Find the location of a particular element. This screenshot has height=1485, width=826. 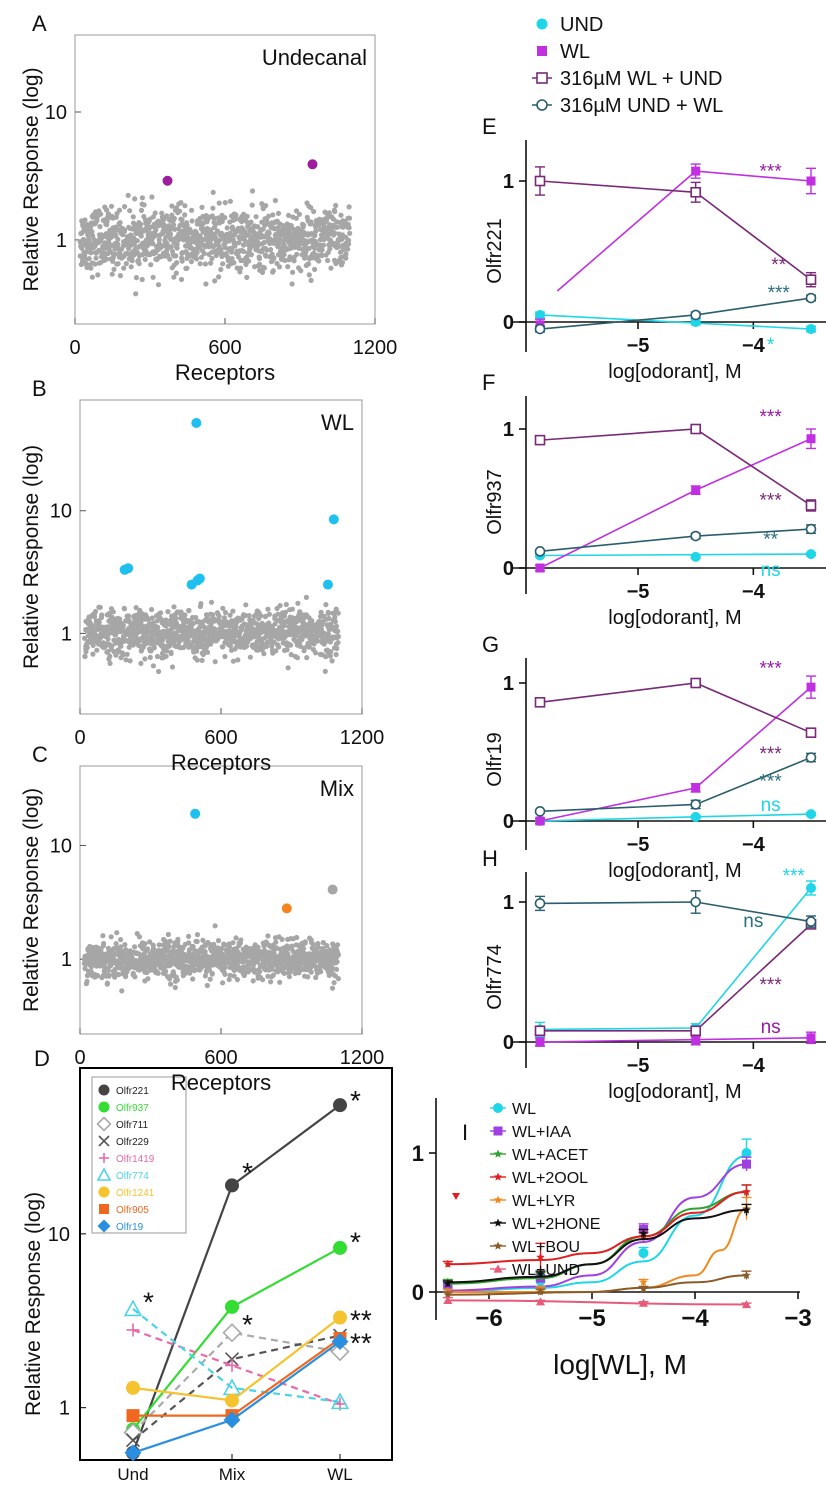

data-point-F-0-shape is located at coordinates (811, 554).